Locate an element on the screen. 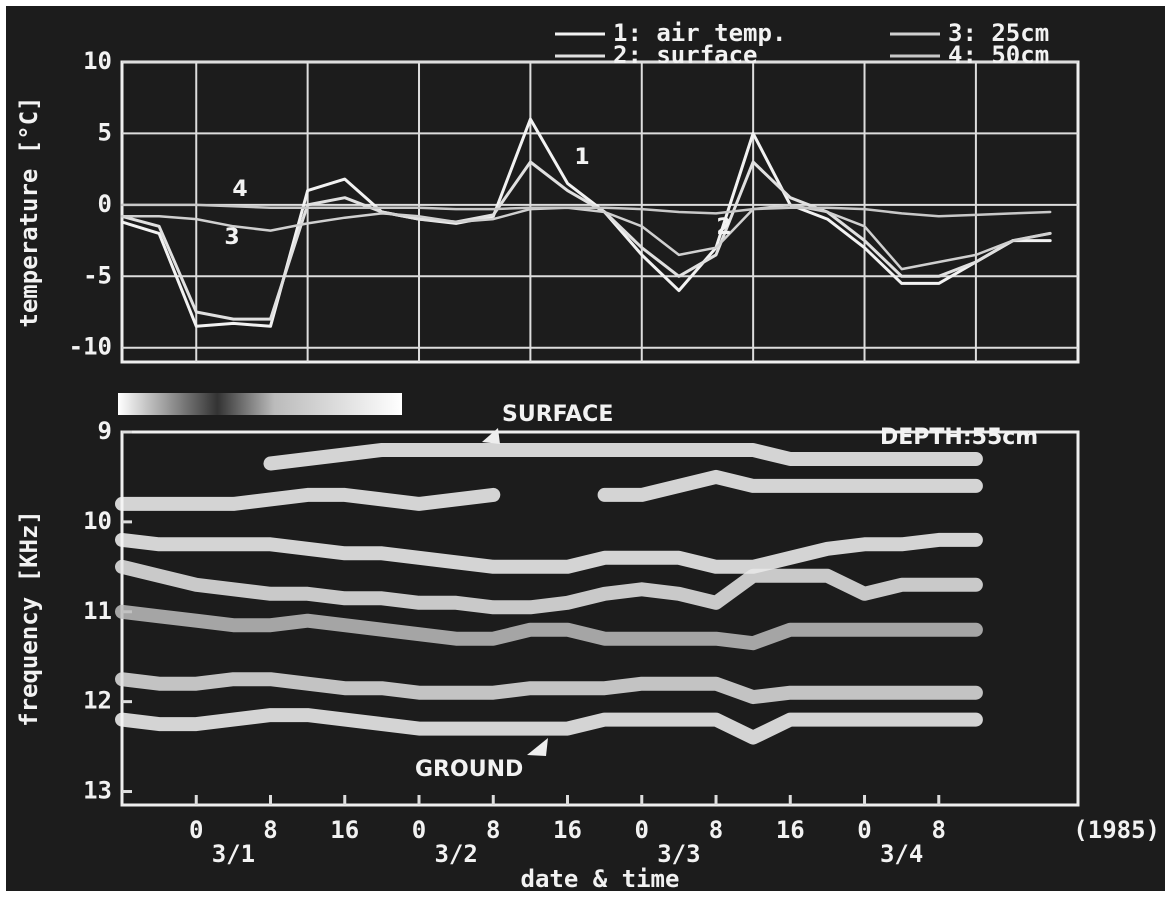 This screenshot has width=1171, height=897. plot-annotation: SURFACE is located at coordinates (557, 414).